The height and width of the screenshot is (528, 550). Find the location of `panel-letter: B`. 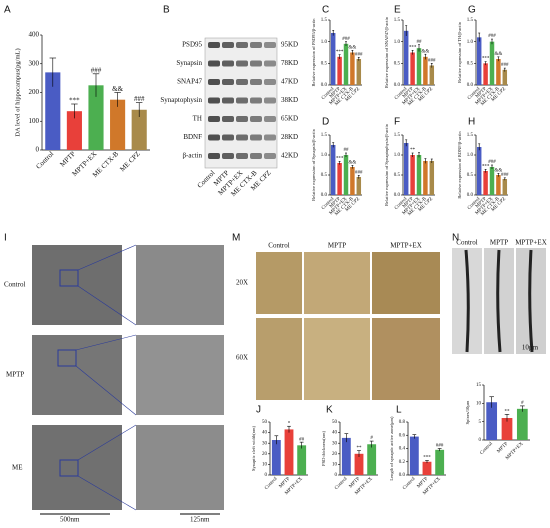

panel-letter: B is located at coordinates (166, 10).